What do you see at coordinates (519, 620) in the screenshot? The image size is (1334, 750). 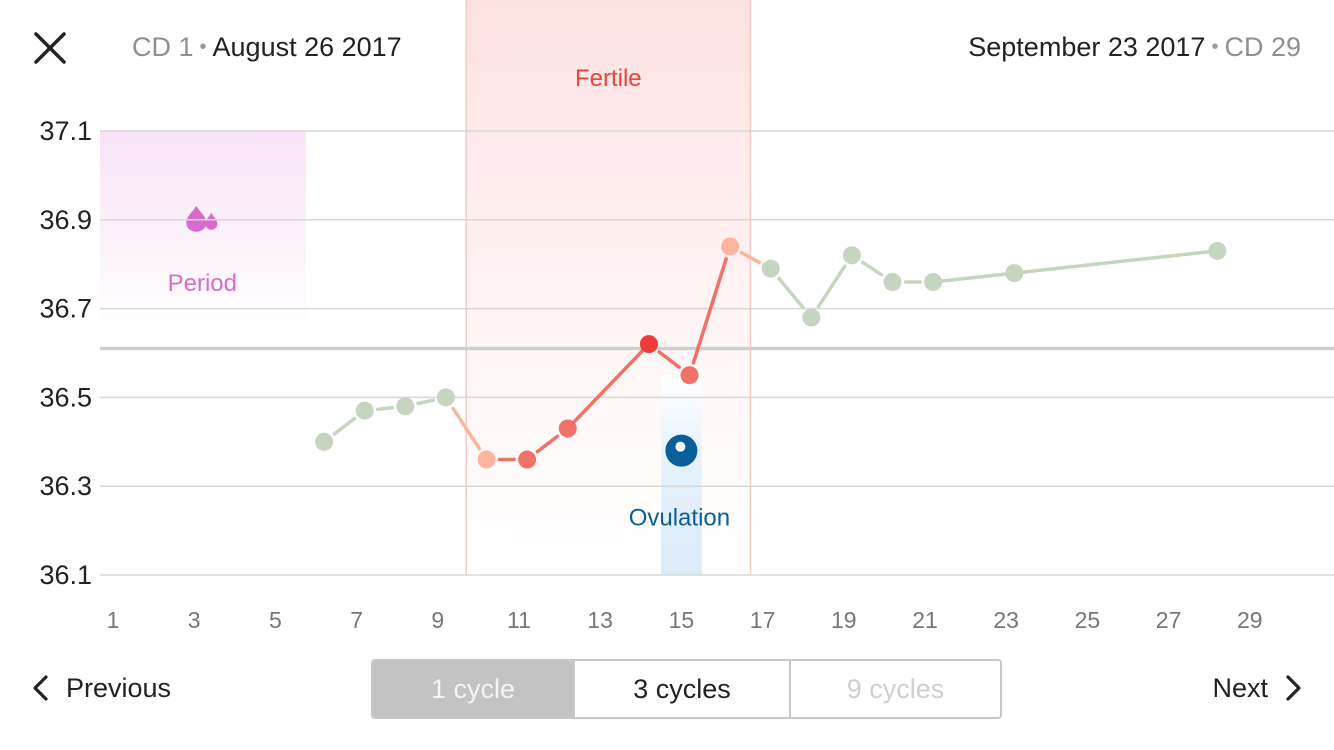 I see `x-tick-label: 11` at bounding box center [519, 620].